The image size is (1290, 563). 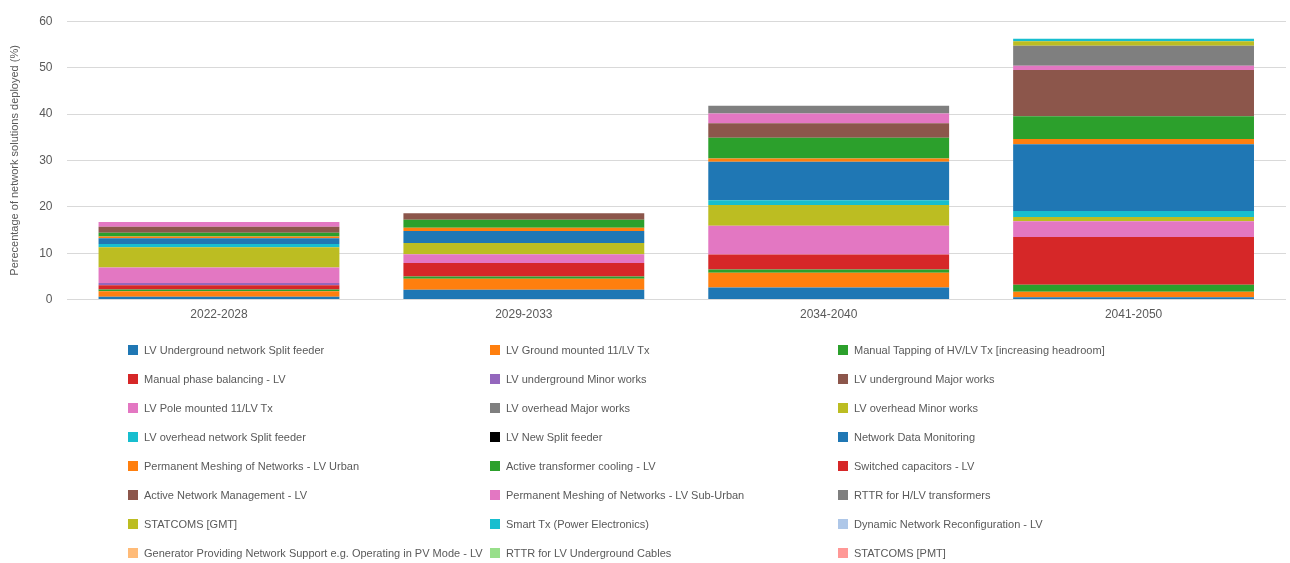 I want to click on y-tick-label: 20, so click(x=46, y=206).